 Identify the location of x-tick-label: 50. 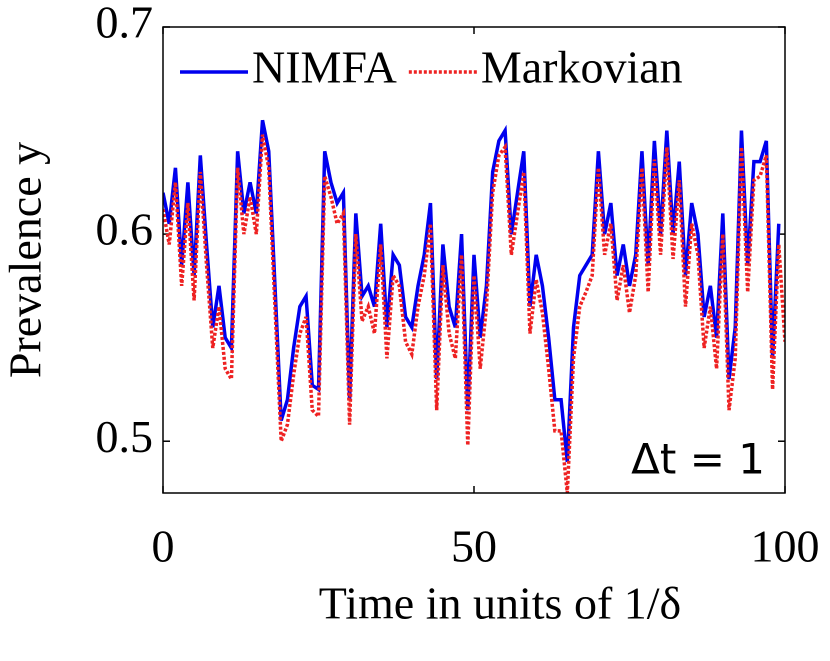
(474, 546).